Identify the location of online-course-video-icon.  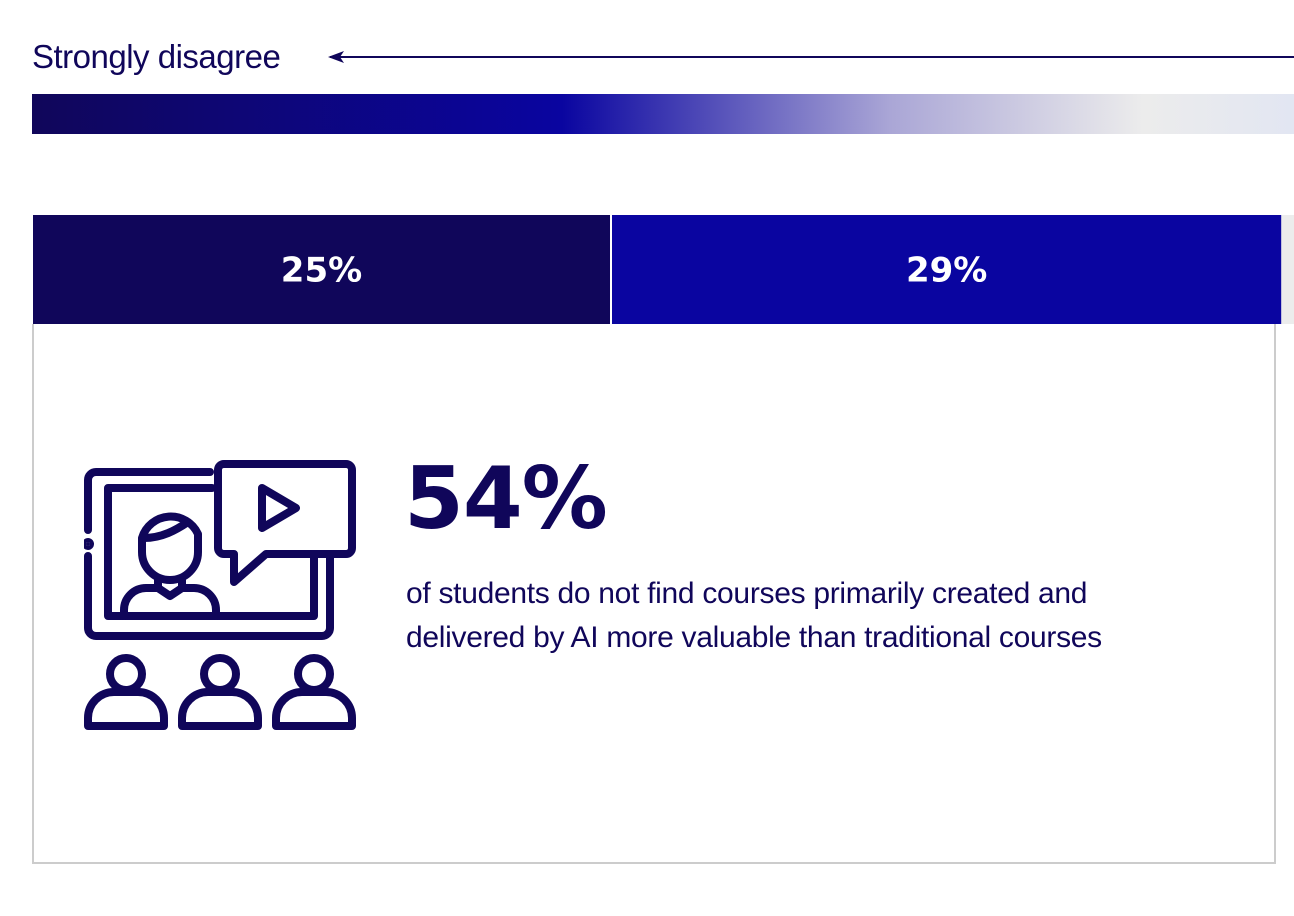
(220, 595).